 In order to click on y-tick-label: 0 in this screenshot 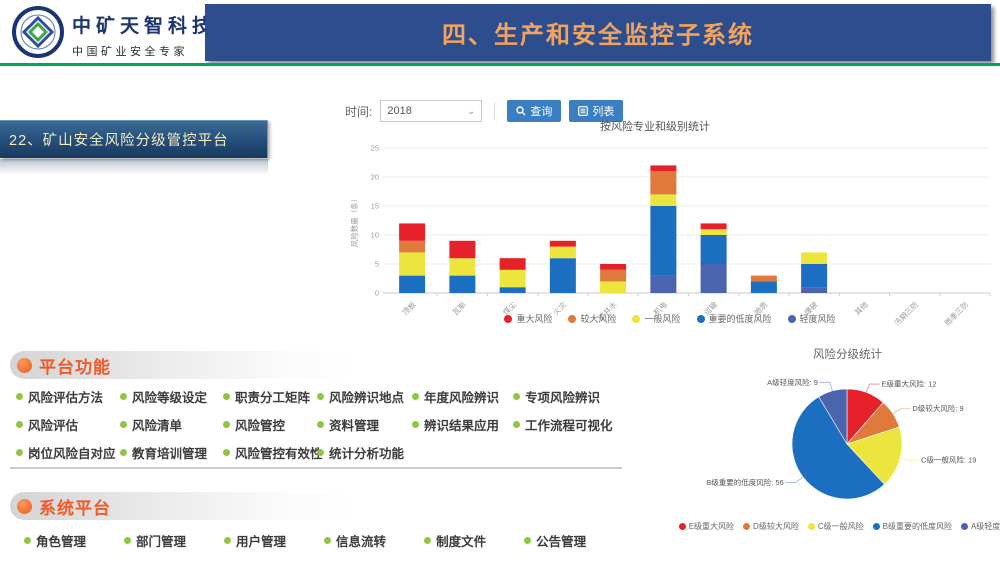, I will do `click(377, 293)`.